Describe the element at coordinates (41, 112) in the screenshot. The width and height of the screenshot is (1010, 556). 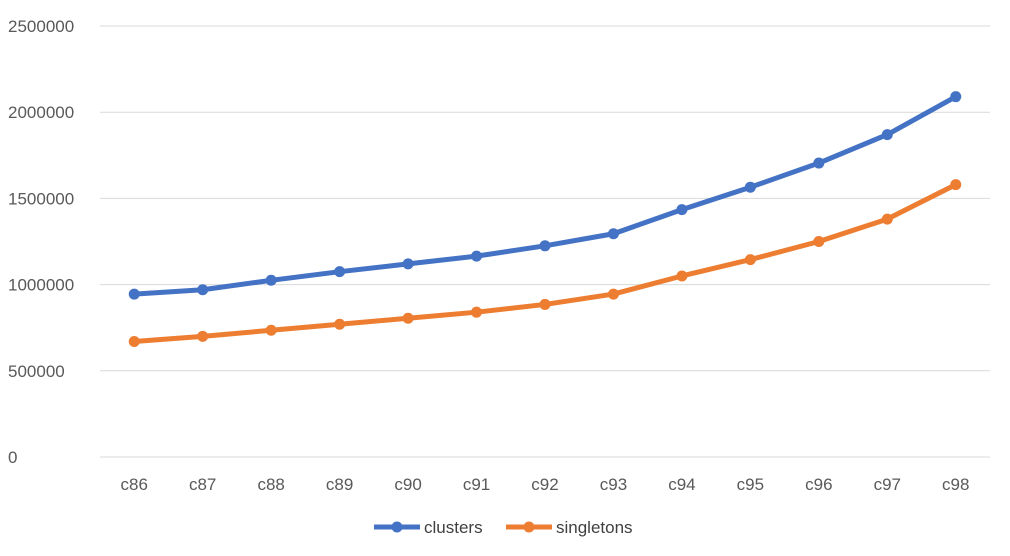
I see `y-tick-label: 2000000` at that location.